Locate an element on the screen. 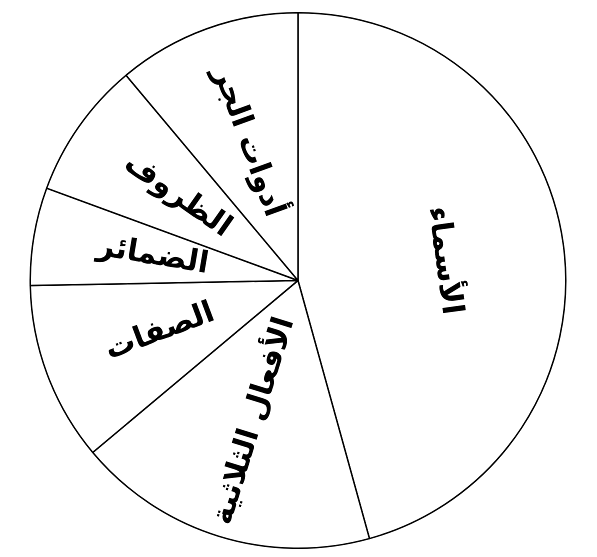 Image resolution: width=597 pixels, height=557 pixels. slice-label: الصفات is located at coordinates (160, 330).